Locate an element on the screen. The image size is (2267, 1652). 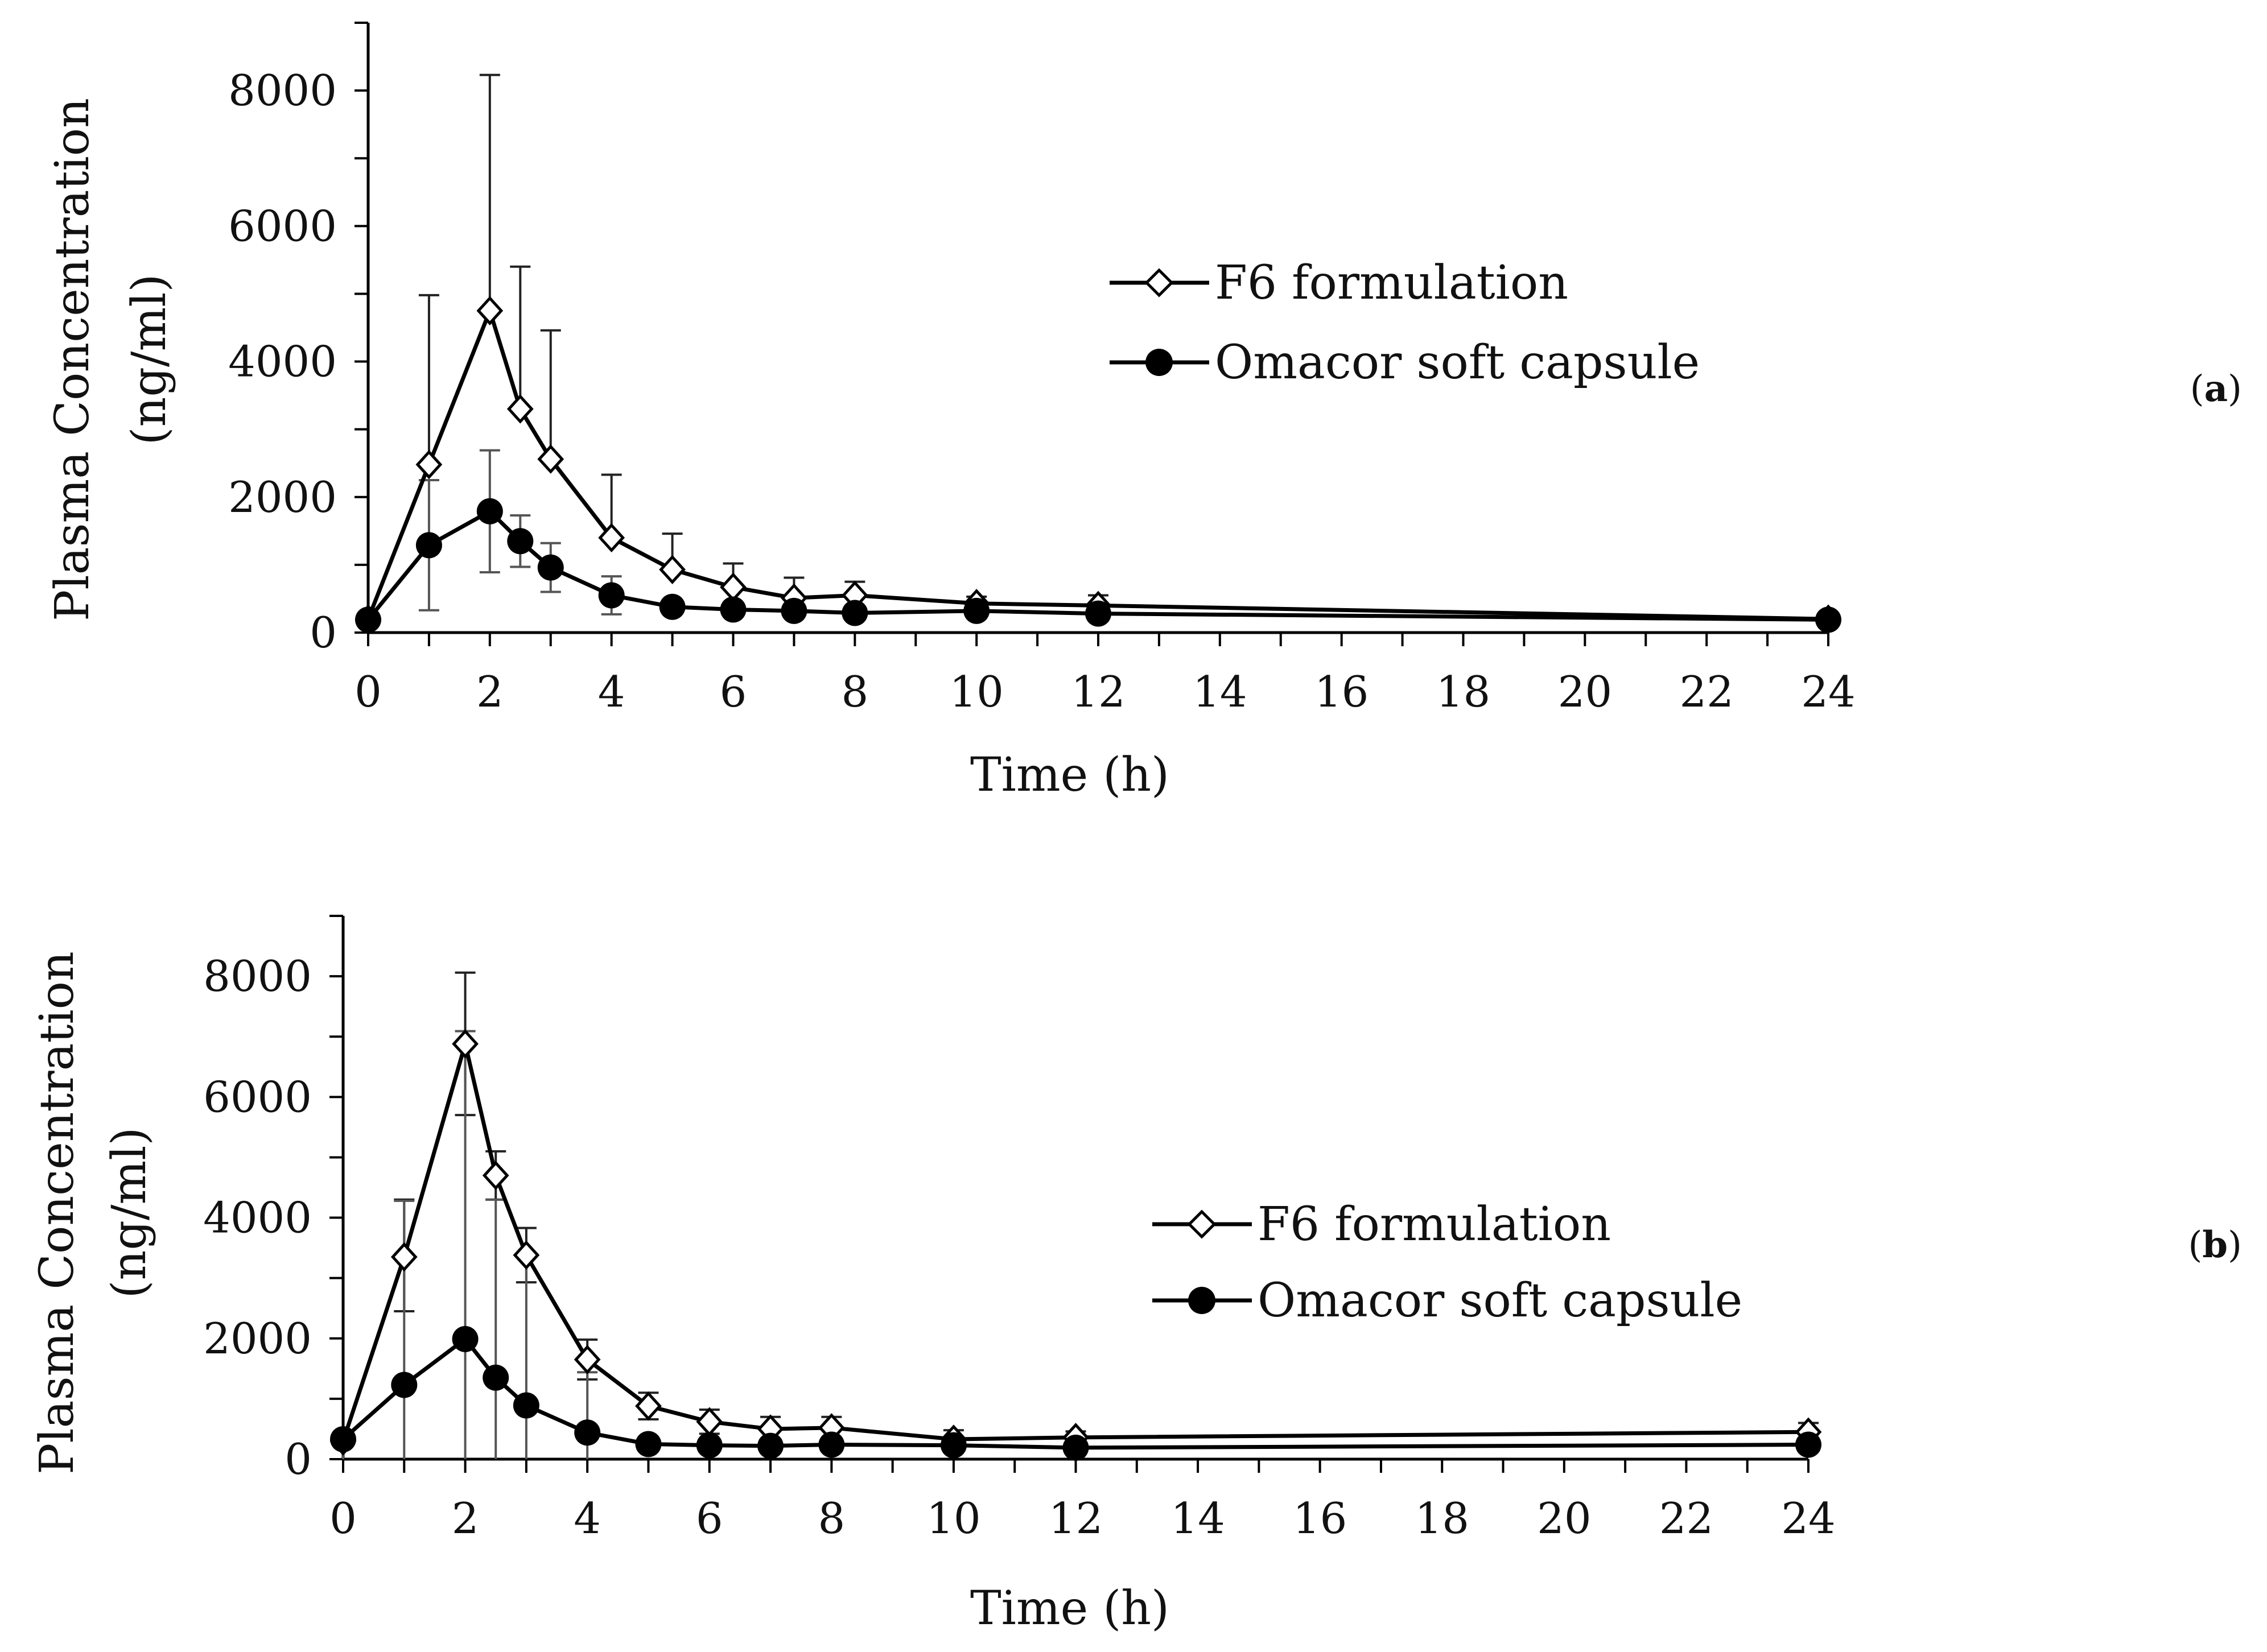
panel-label-b: (b) is located at coordinates (2215, 1245).